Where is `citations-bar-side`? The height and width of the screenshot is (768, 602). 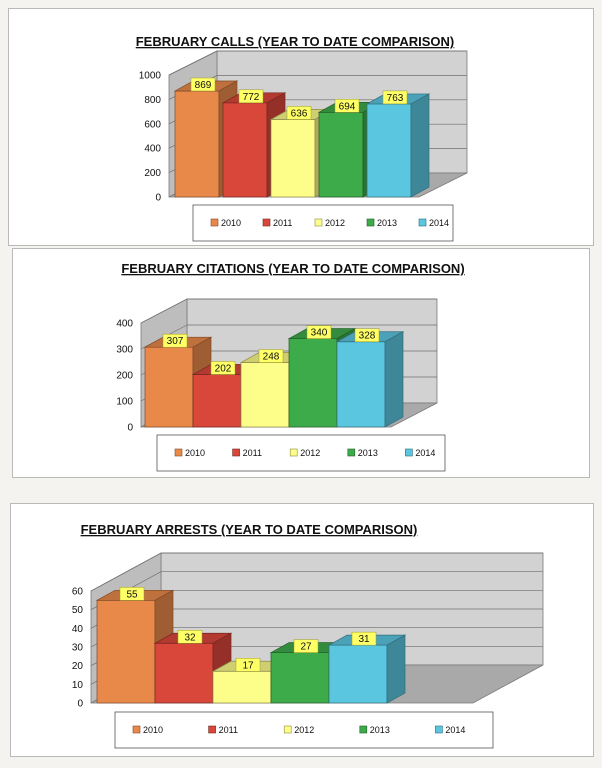
citations-bar-side is located at coordinates (394, 379).